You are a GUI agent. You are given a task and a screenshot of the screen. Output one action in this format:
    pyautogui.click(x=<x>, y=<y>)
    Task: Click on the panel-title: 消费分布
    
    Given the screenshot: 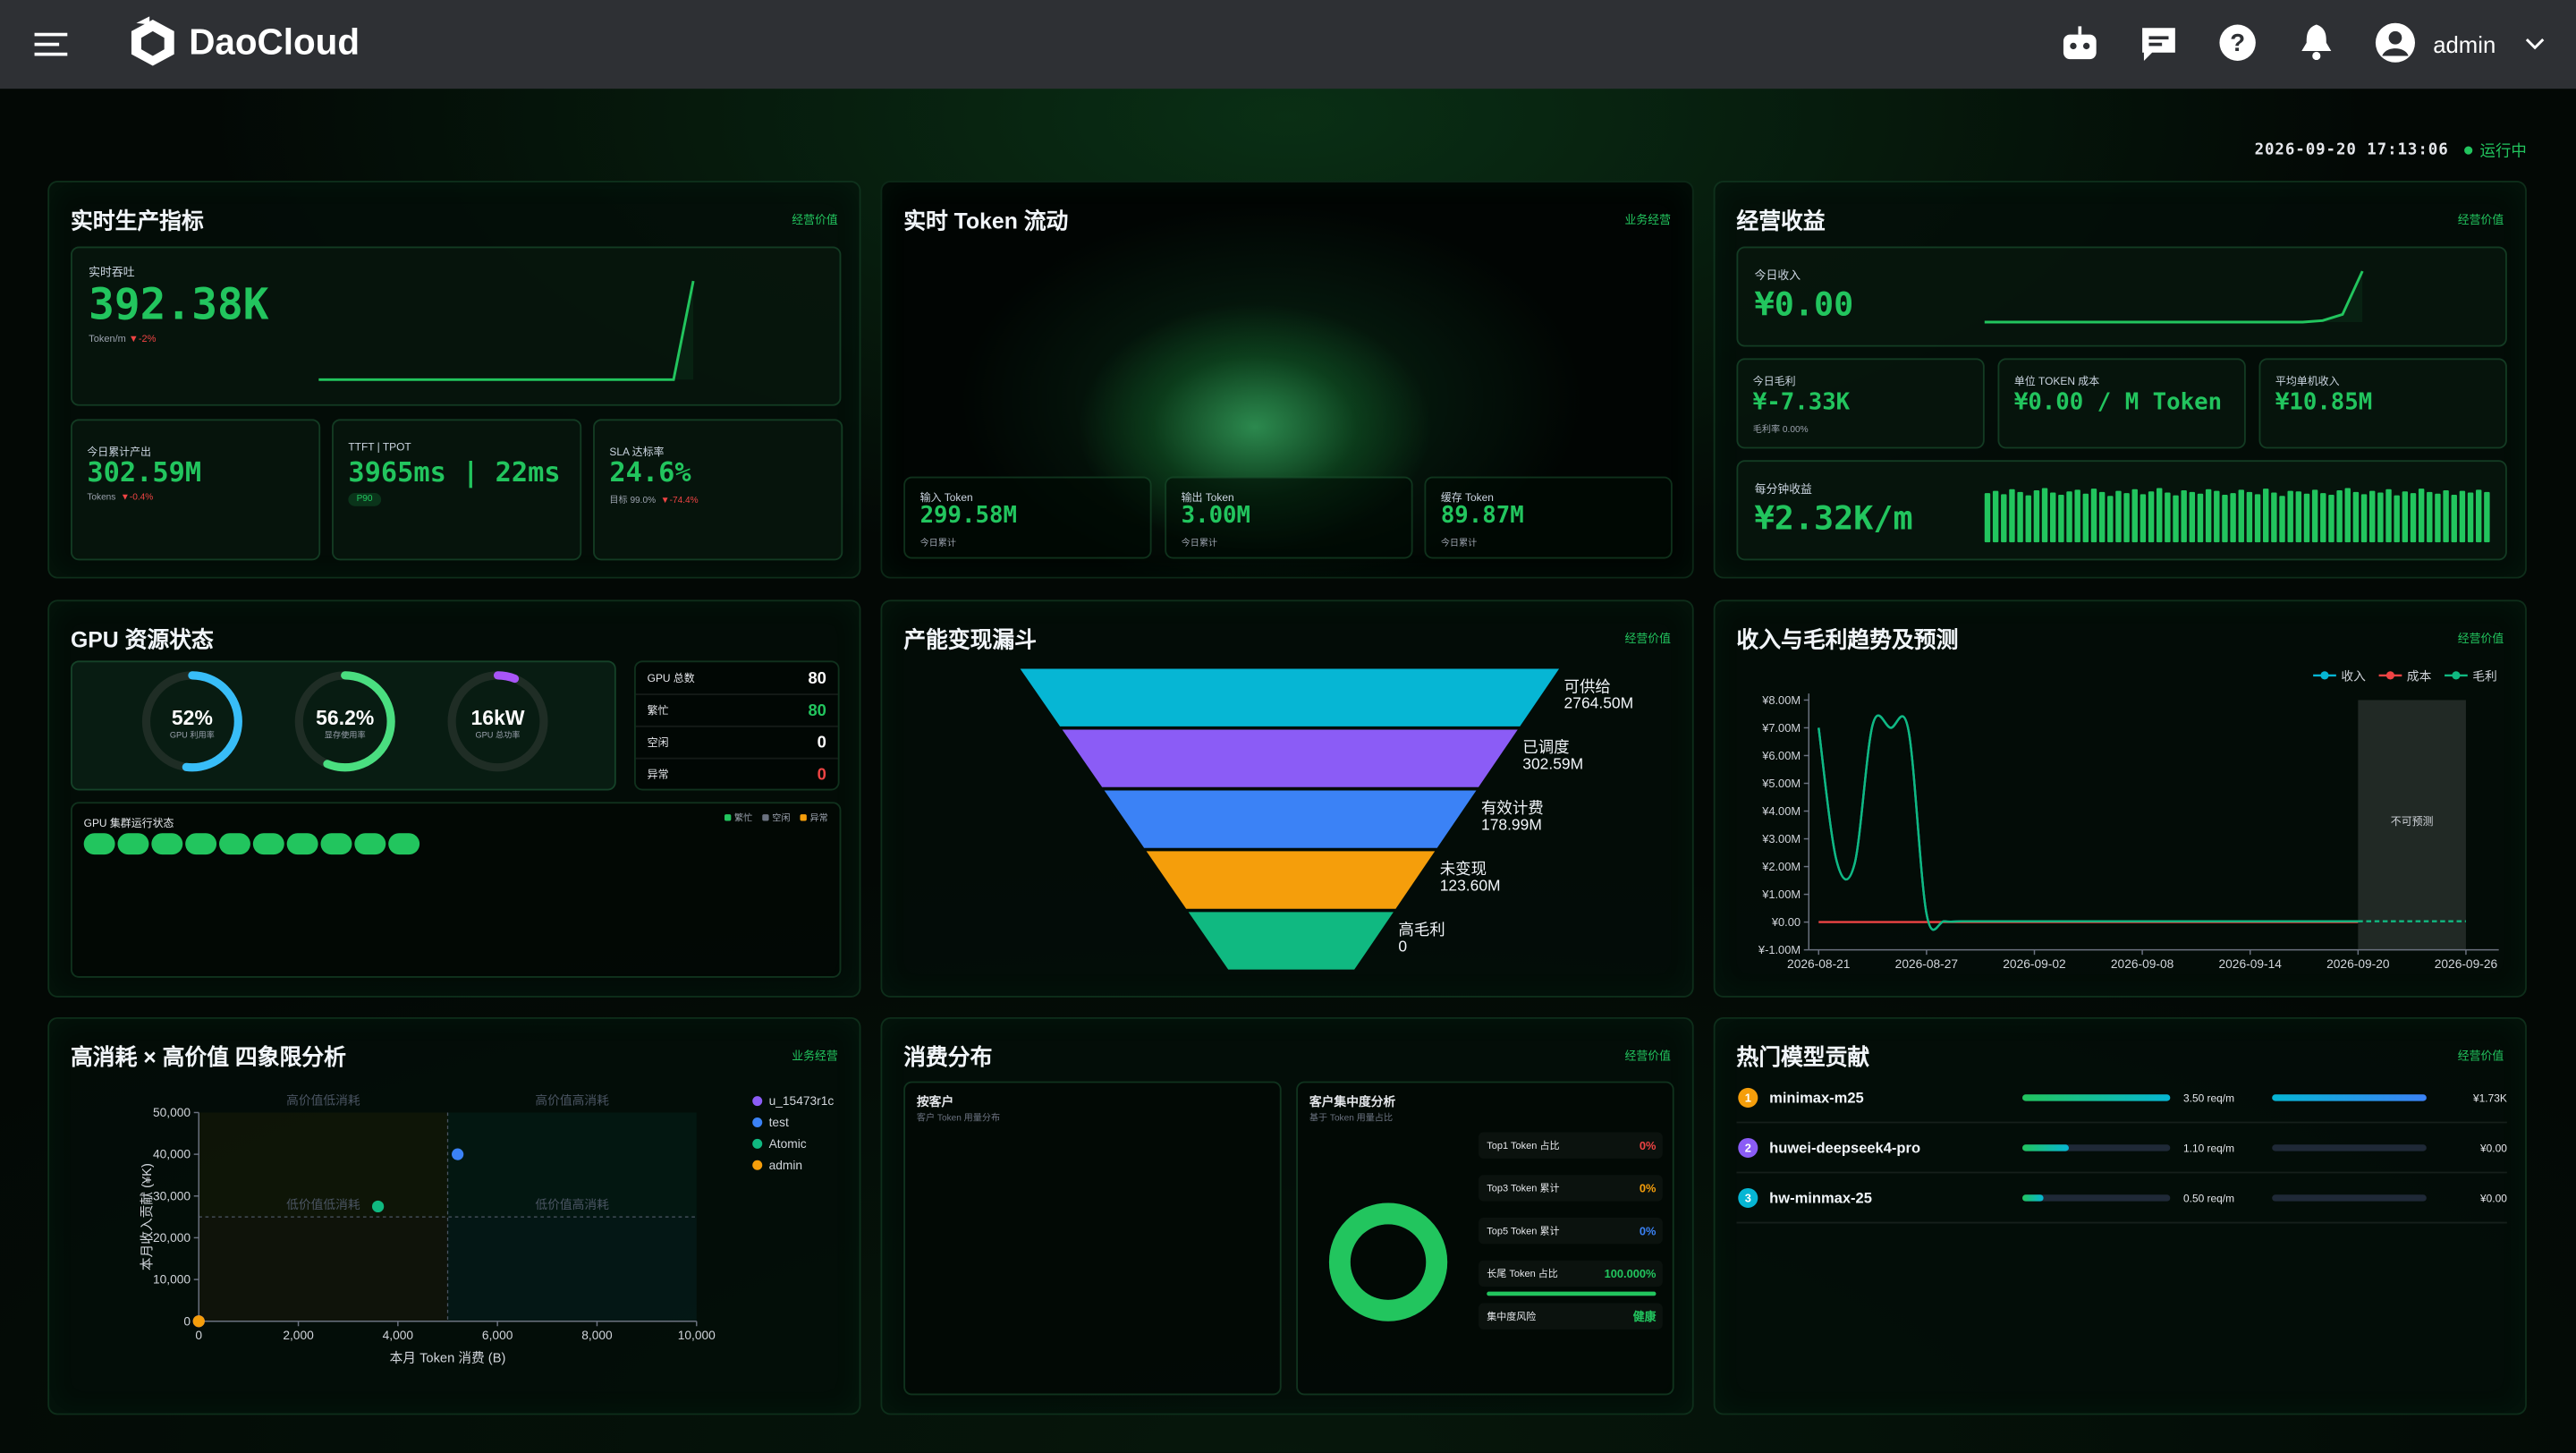 What is the action you would take?
    pyautogui.click(x=948, y=1057)
    